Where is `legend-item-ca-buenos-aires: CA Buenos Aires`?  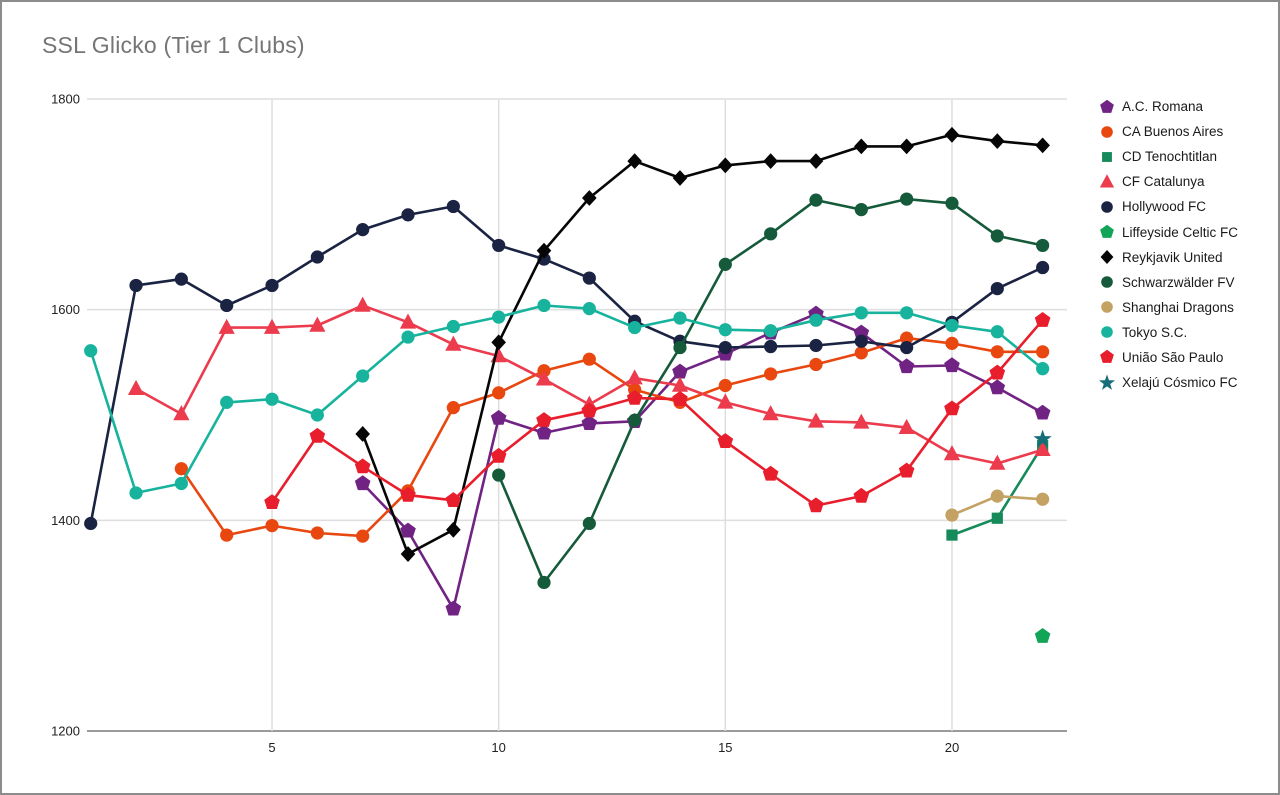 legend-item-ca-buenos-aires: CA Buenos Aires is located at coordinates (1168, 131).